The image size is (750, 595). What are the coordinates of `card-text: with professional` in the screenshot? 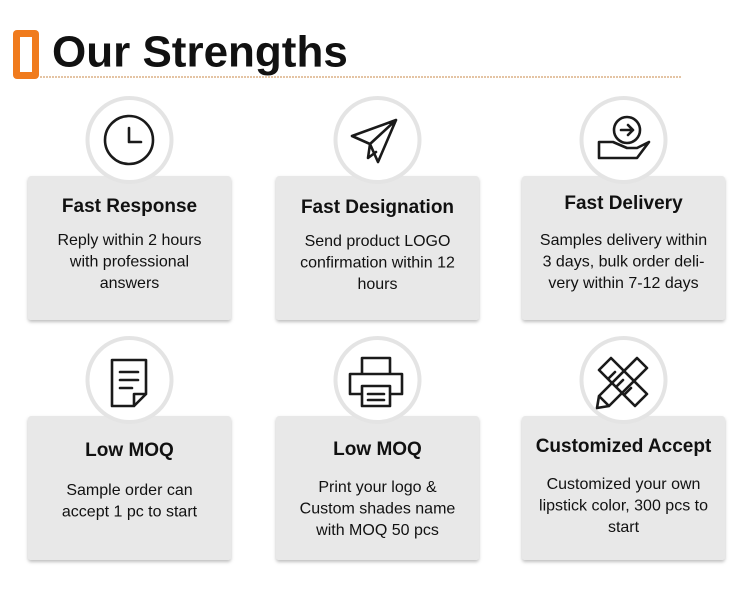 It's located at (129, 262).